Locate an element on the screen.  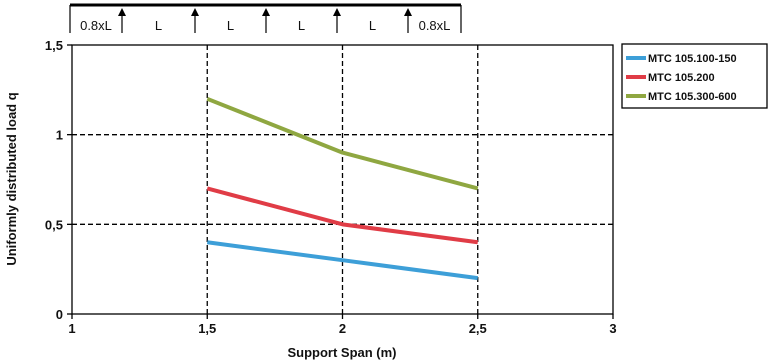
beam-diagram: 0.8xL L L L L 0.8xL is located at coordinates (265, 18).